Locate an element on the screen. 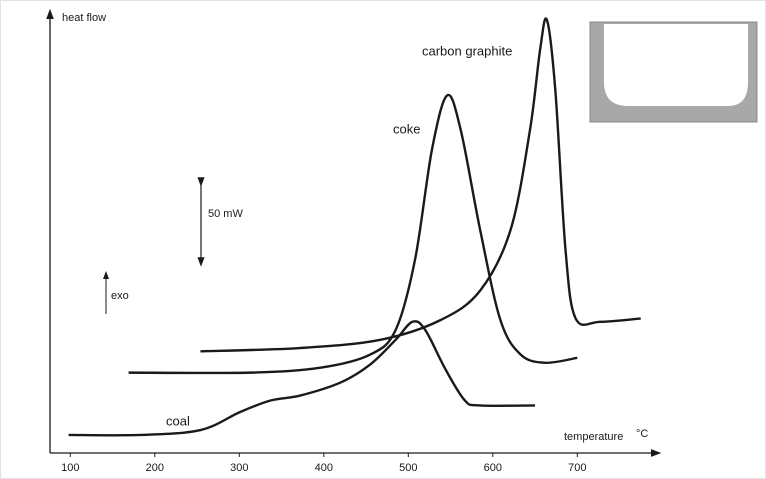  x-tick-label: 400 is located at coordinates (324, 468).